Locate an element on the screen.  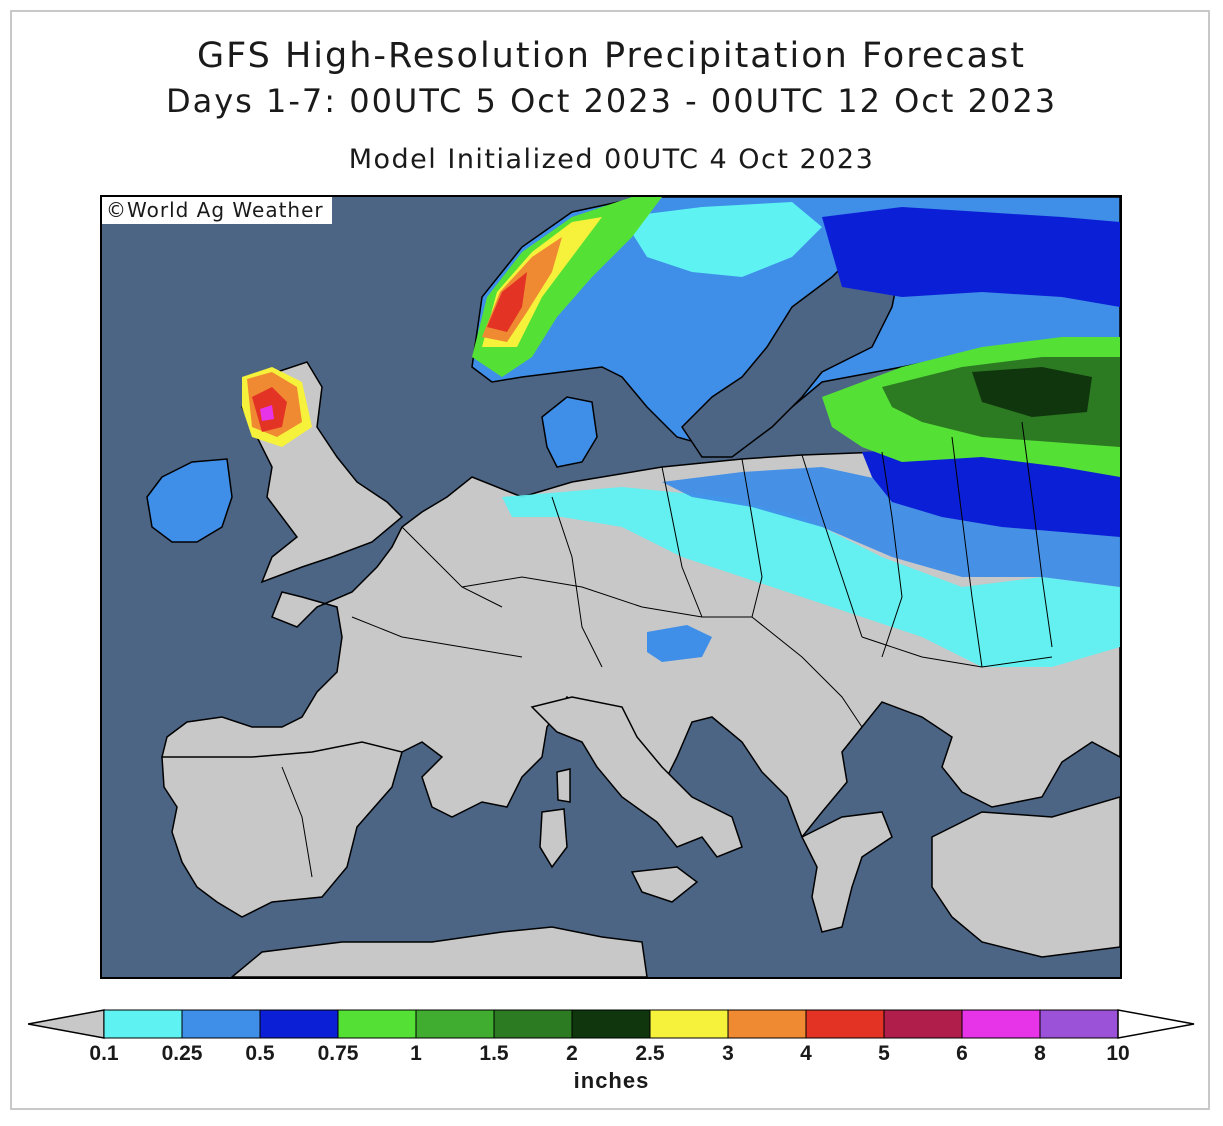
colorbar-bin-2-2.5 is located at coordinates (611, 1024).